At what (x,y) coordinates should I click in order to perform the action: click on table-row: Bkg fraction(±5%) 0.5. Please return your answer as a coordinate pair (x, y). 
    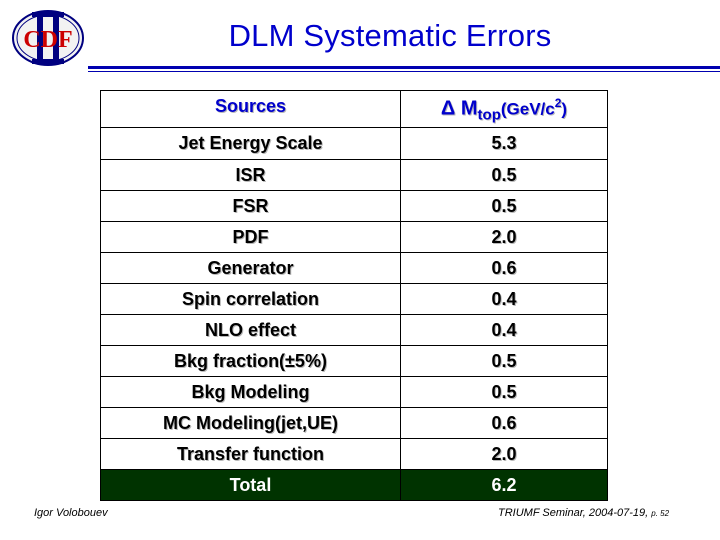
    Looking at the image, I should click on (354, 361).